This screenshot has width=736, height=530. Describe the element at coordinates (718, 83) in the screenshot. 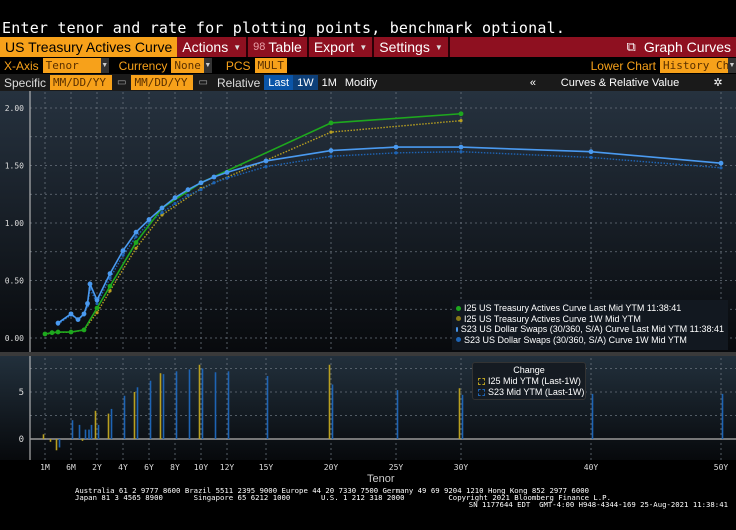

I see `gear-icon: ✲` at that location.